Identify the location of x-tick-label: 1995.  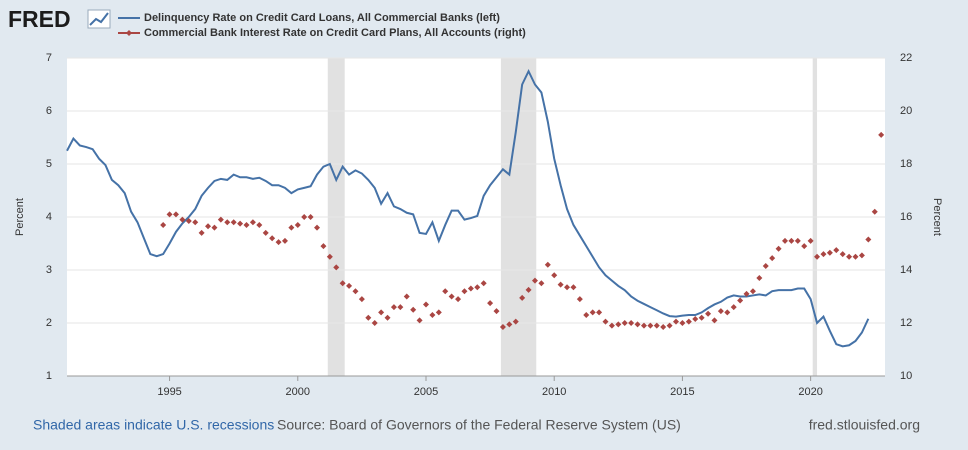
(169, 392).